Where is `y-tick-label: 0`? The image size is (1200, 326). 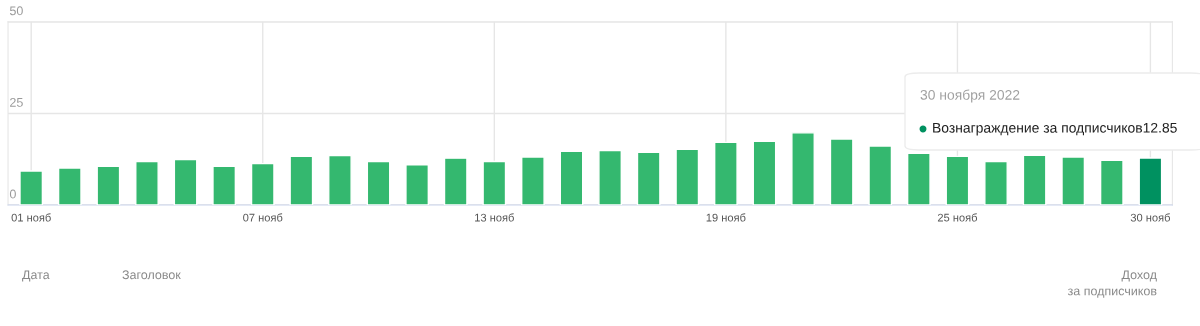
y-tick-label: 0 is located at coordinates (12, 194).